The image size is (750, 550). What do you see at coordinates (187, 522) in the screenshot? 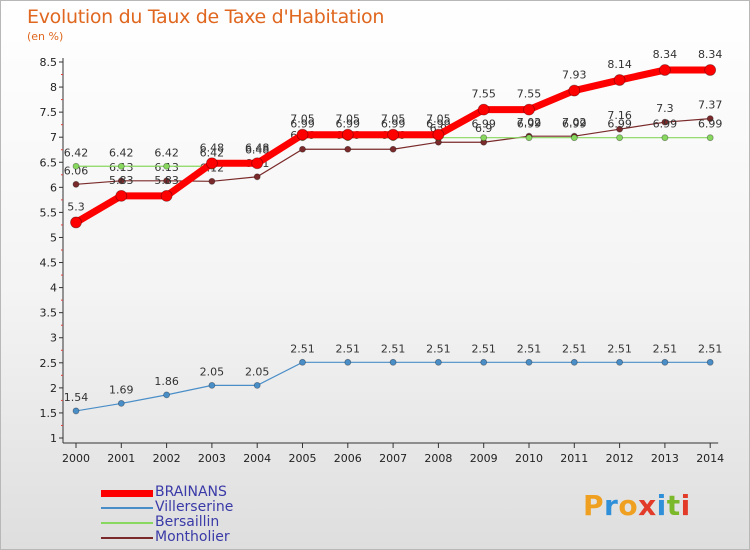
I see `legend-label: Bersaillin` at bounding box center [187, 522].